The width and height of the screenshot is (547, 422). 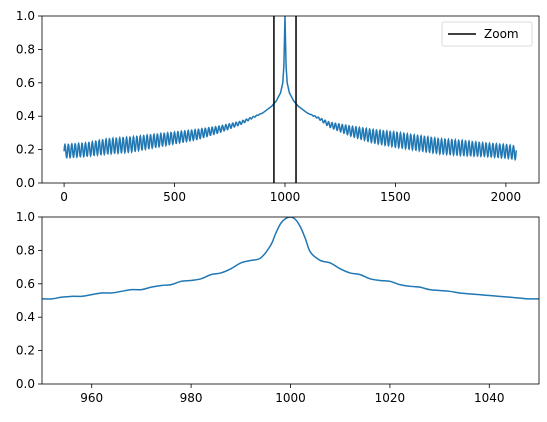 What do you see at coordinates (191, 398) in the screenshot?
I see `x-tick-label: 980` at bounding box center [191, 398].